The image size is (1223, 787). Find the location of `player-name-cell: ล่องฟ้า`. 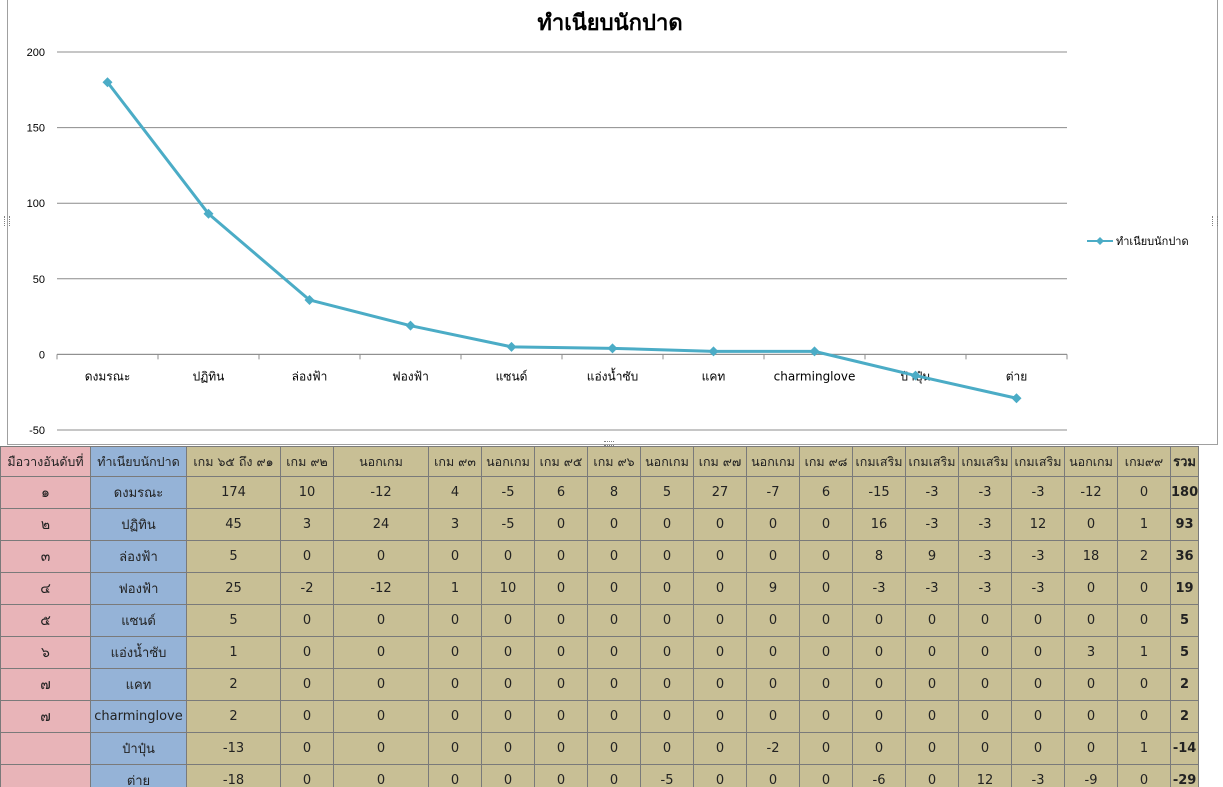

player-name-cell: ล่องฟ้า is located at coordinates (138, 556).